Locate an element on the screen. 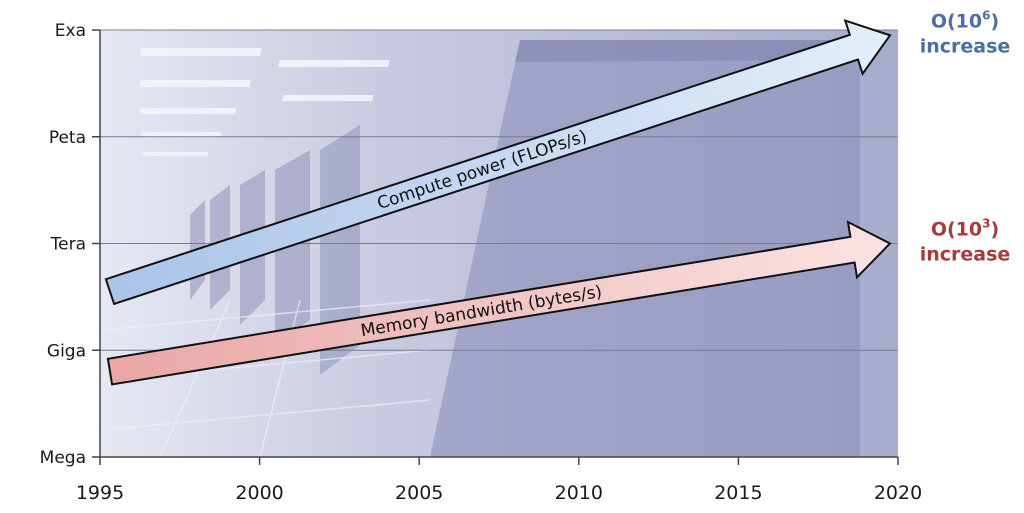 This screenshot has height=513, width=1024. annotations: O(106) increase O(103) increase is located at coordinates (965, 136).